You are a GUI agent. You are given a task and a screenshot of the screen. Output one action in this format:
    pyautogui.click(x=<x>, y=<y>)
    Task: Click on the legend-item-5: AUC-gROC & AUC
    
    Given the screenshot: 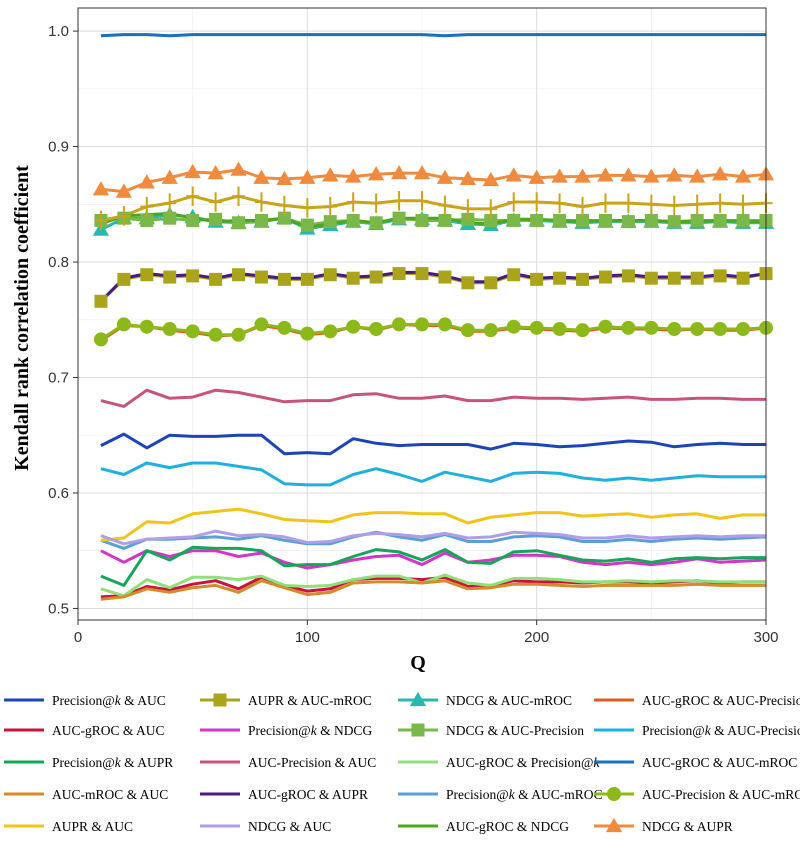 What is the action you would take?
    pyautogui.click(x=84, y=730)
    